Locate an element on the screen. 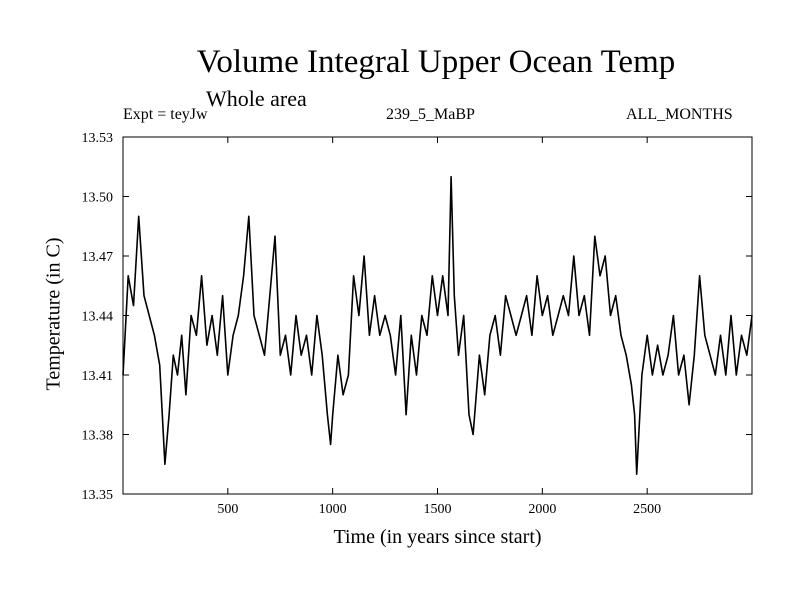 This screenshot has height=600, width=800. y-tick-label: 13.50 is located at coordinates (98, 198).